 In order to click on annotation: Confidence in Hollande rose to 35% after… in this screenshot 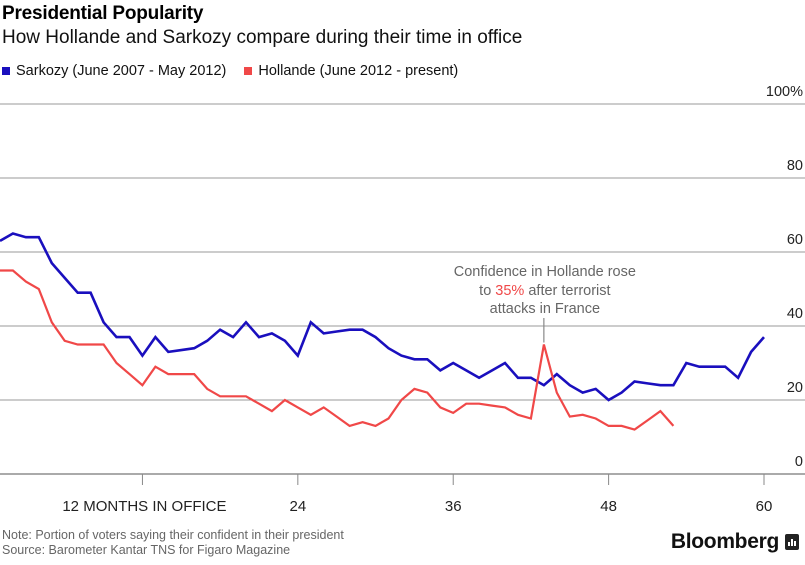, I will do `click(545, 303)`.